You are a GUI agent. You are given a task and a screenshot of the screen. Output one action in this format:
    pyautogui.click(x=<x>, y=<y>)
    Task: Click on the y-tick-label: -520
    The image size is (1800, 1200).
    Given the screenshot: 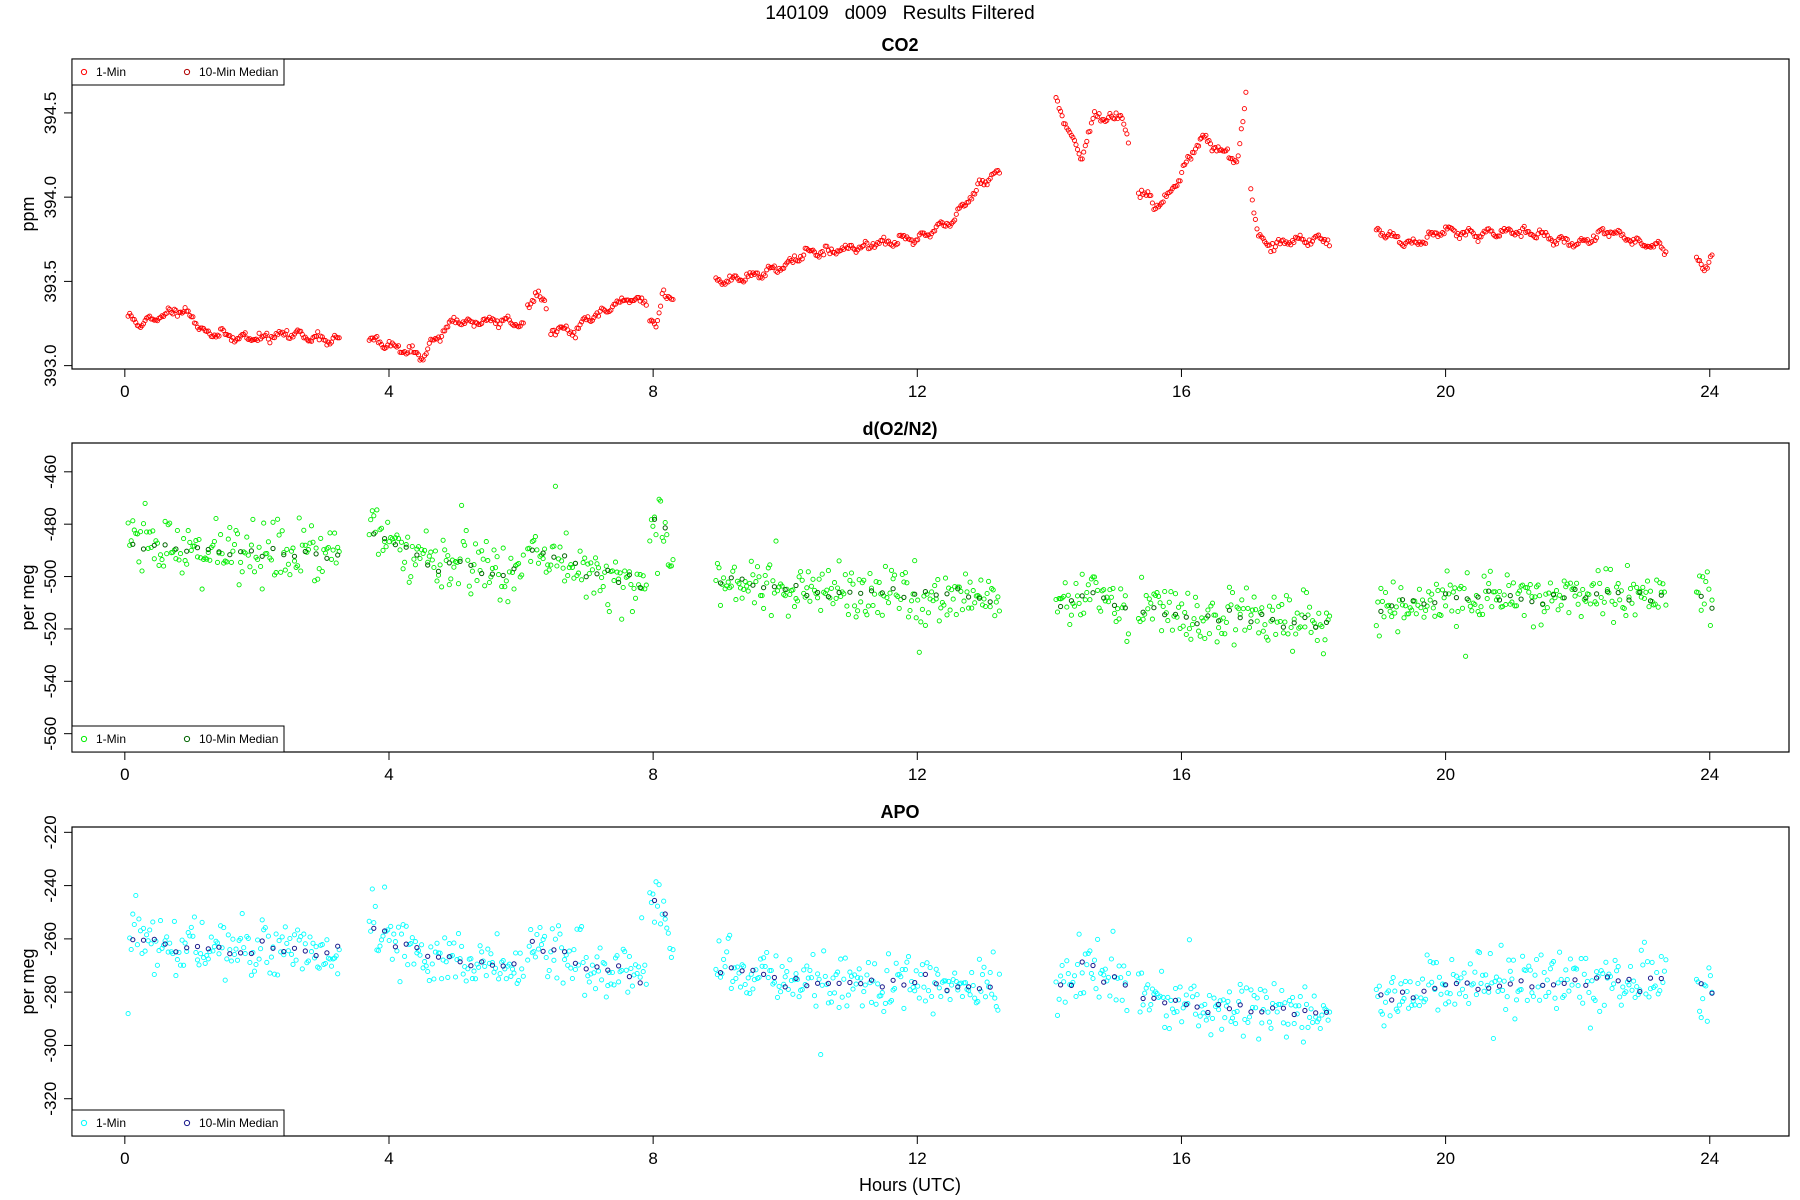 What is the action you would take?
    pyautogui.click(x=50, y=629)
    